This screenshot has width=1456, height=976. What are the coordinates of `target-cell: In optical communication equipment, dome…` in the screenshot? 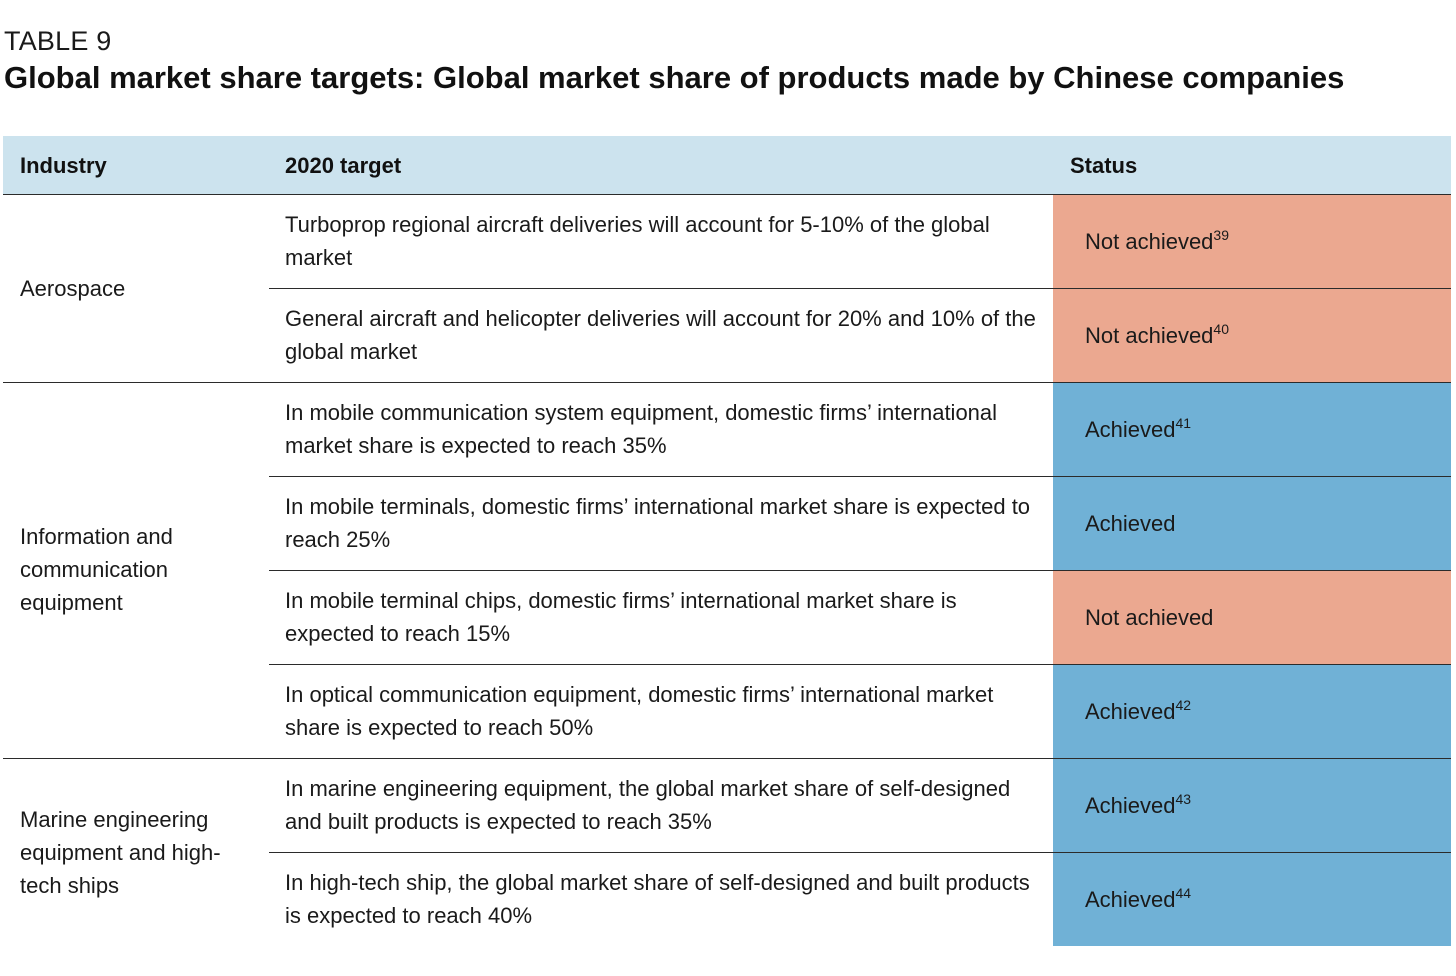 It's located at (639, 711).